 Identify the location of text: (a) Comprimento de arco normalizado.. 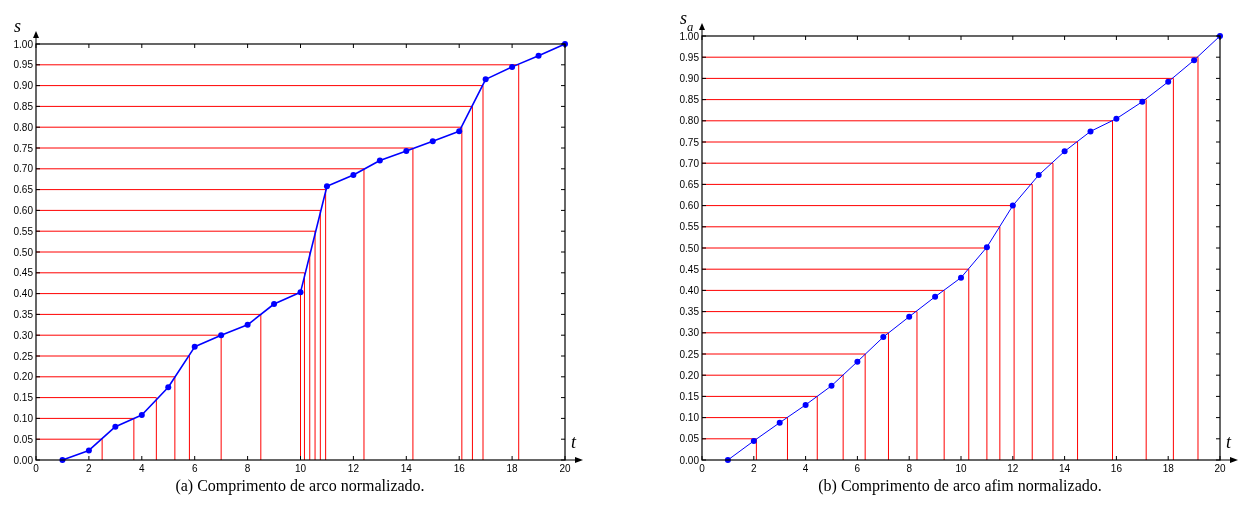
(300, 486).